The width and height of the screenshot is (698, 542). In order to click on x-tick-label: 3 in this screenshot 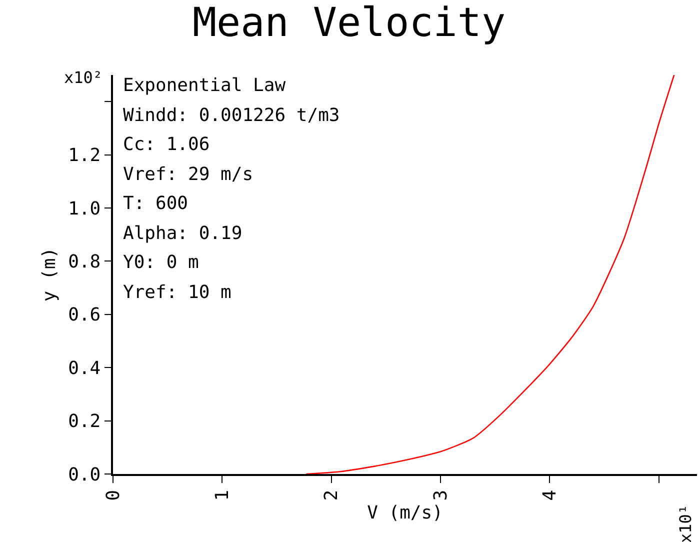, I will do `click(441, 495)`.